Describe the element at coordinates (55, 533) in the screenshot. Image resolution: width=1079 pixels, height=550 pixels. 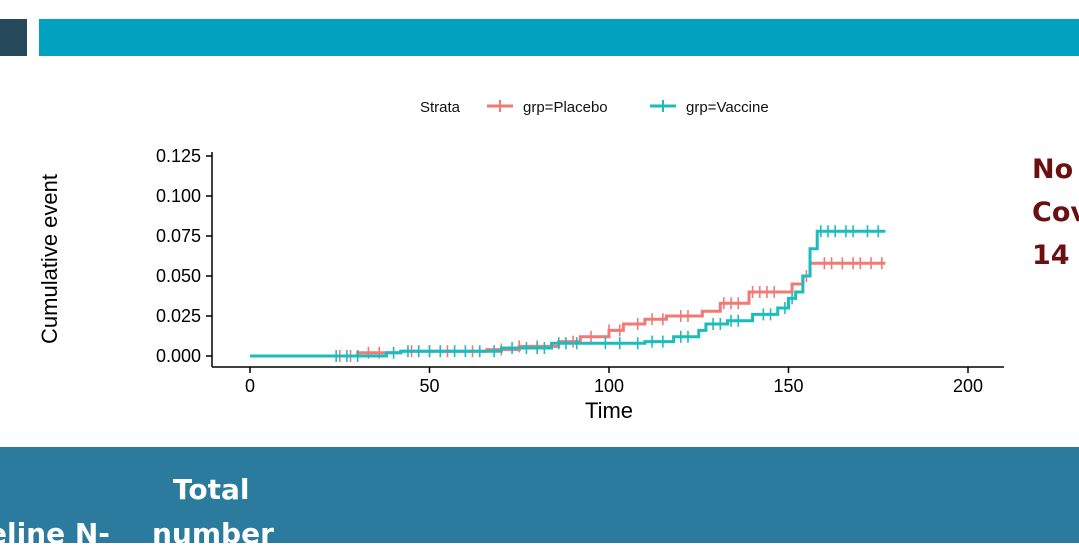
I see `column-header-baseline: eline N-` at that location.